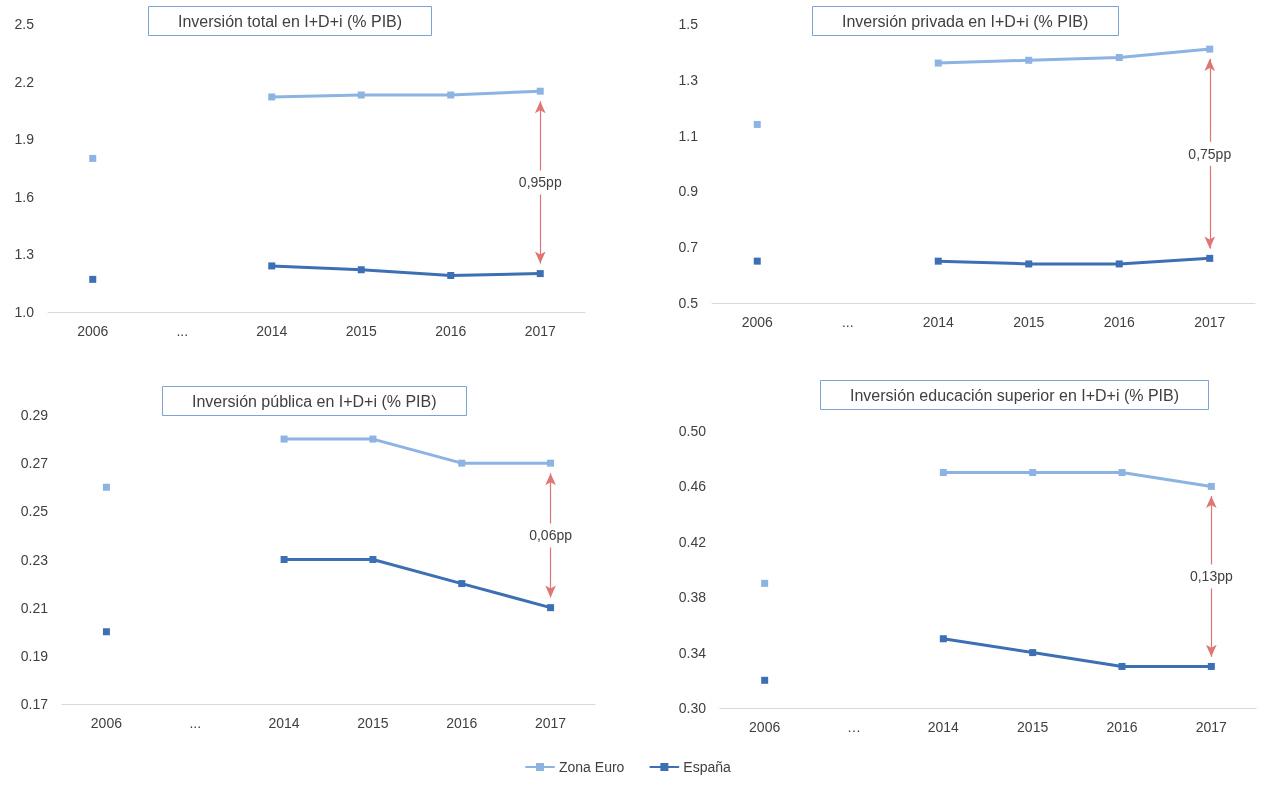 The image size is (1266, 787). I want to click on y-tick-label: 0.34, so click(692, 652).